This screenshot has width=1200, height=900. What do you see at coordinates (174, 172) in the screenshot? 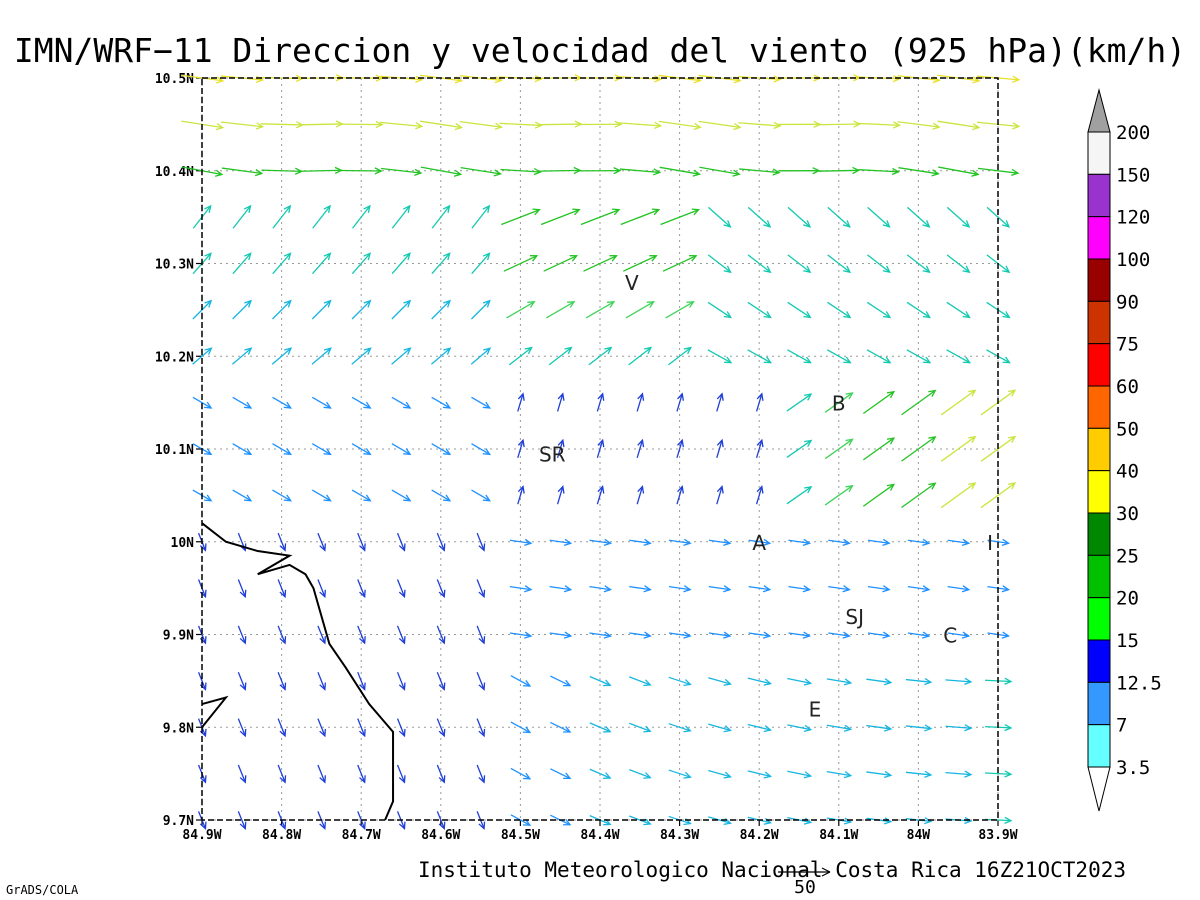
I see `y-tick-label: 10.4N` at bounding box center [174, 172].